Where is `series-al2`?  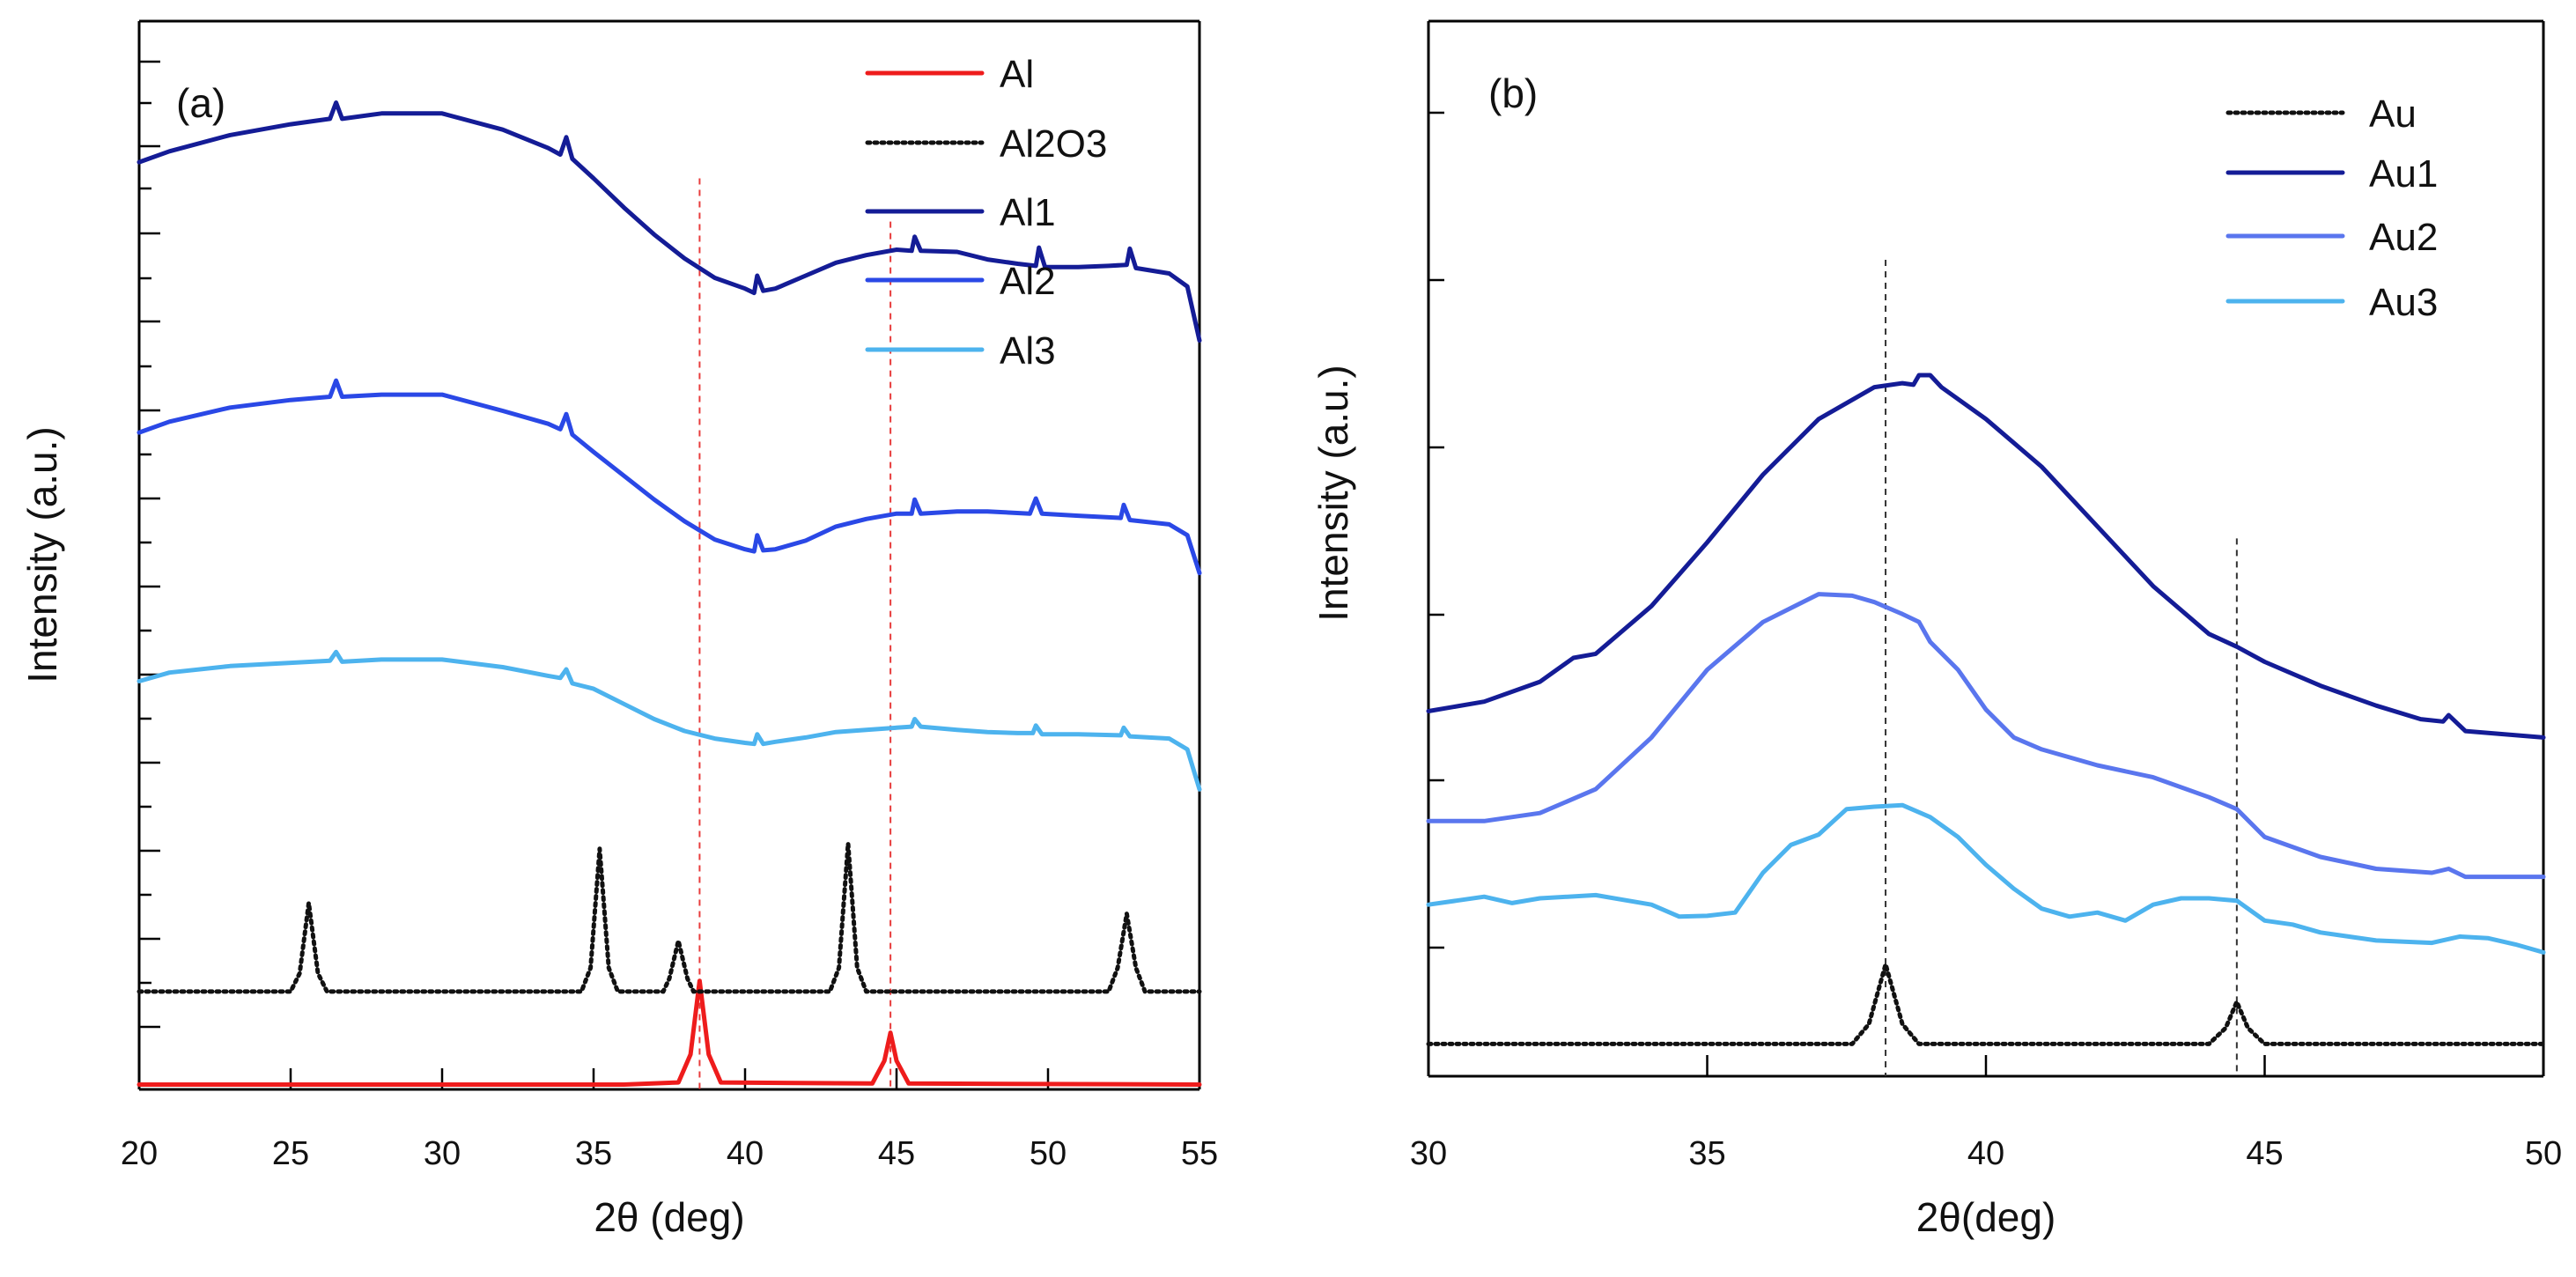
series-al2 is located at coordinates (669, 477).